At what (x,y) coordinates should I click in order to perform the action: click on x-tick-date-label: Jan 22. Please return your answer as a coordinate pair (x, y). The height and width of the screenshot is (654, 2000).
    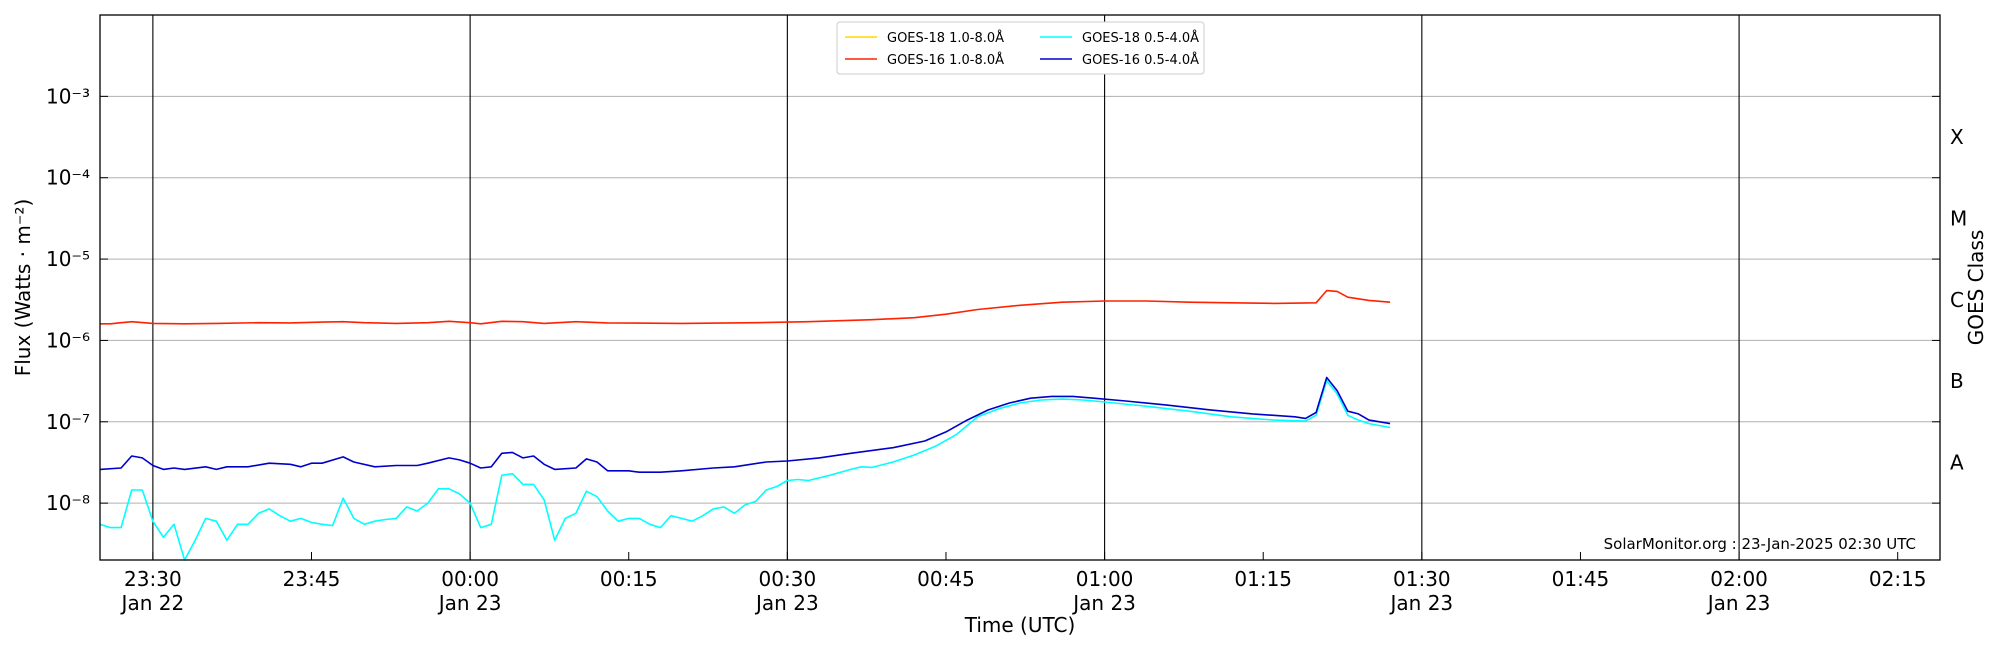
    Looking at the image, I should click on (152, 603).